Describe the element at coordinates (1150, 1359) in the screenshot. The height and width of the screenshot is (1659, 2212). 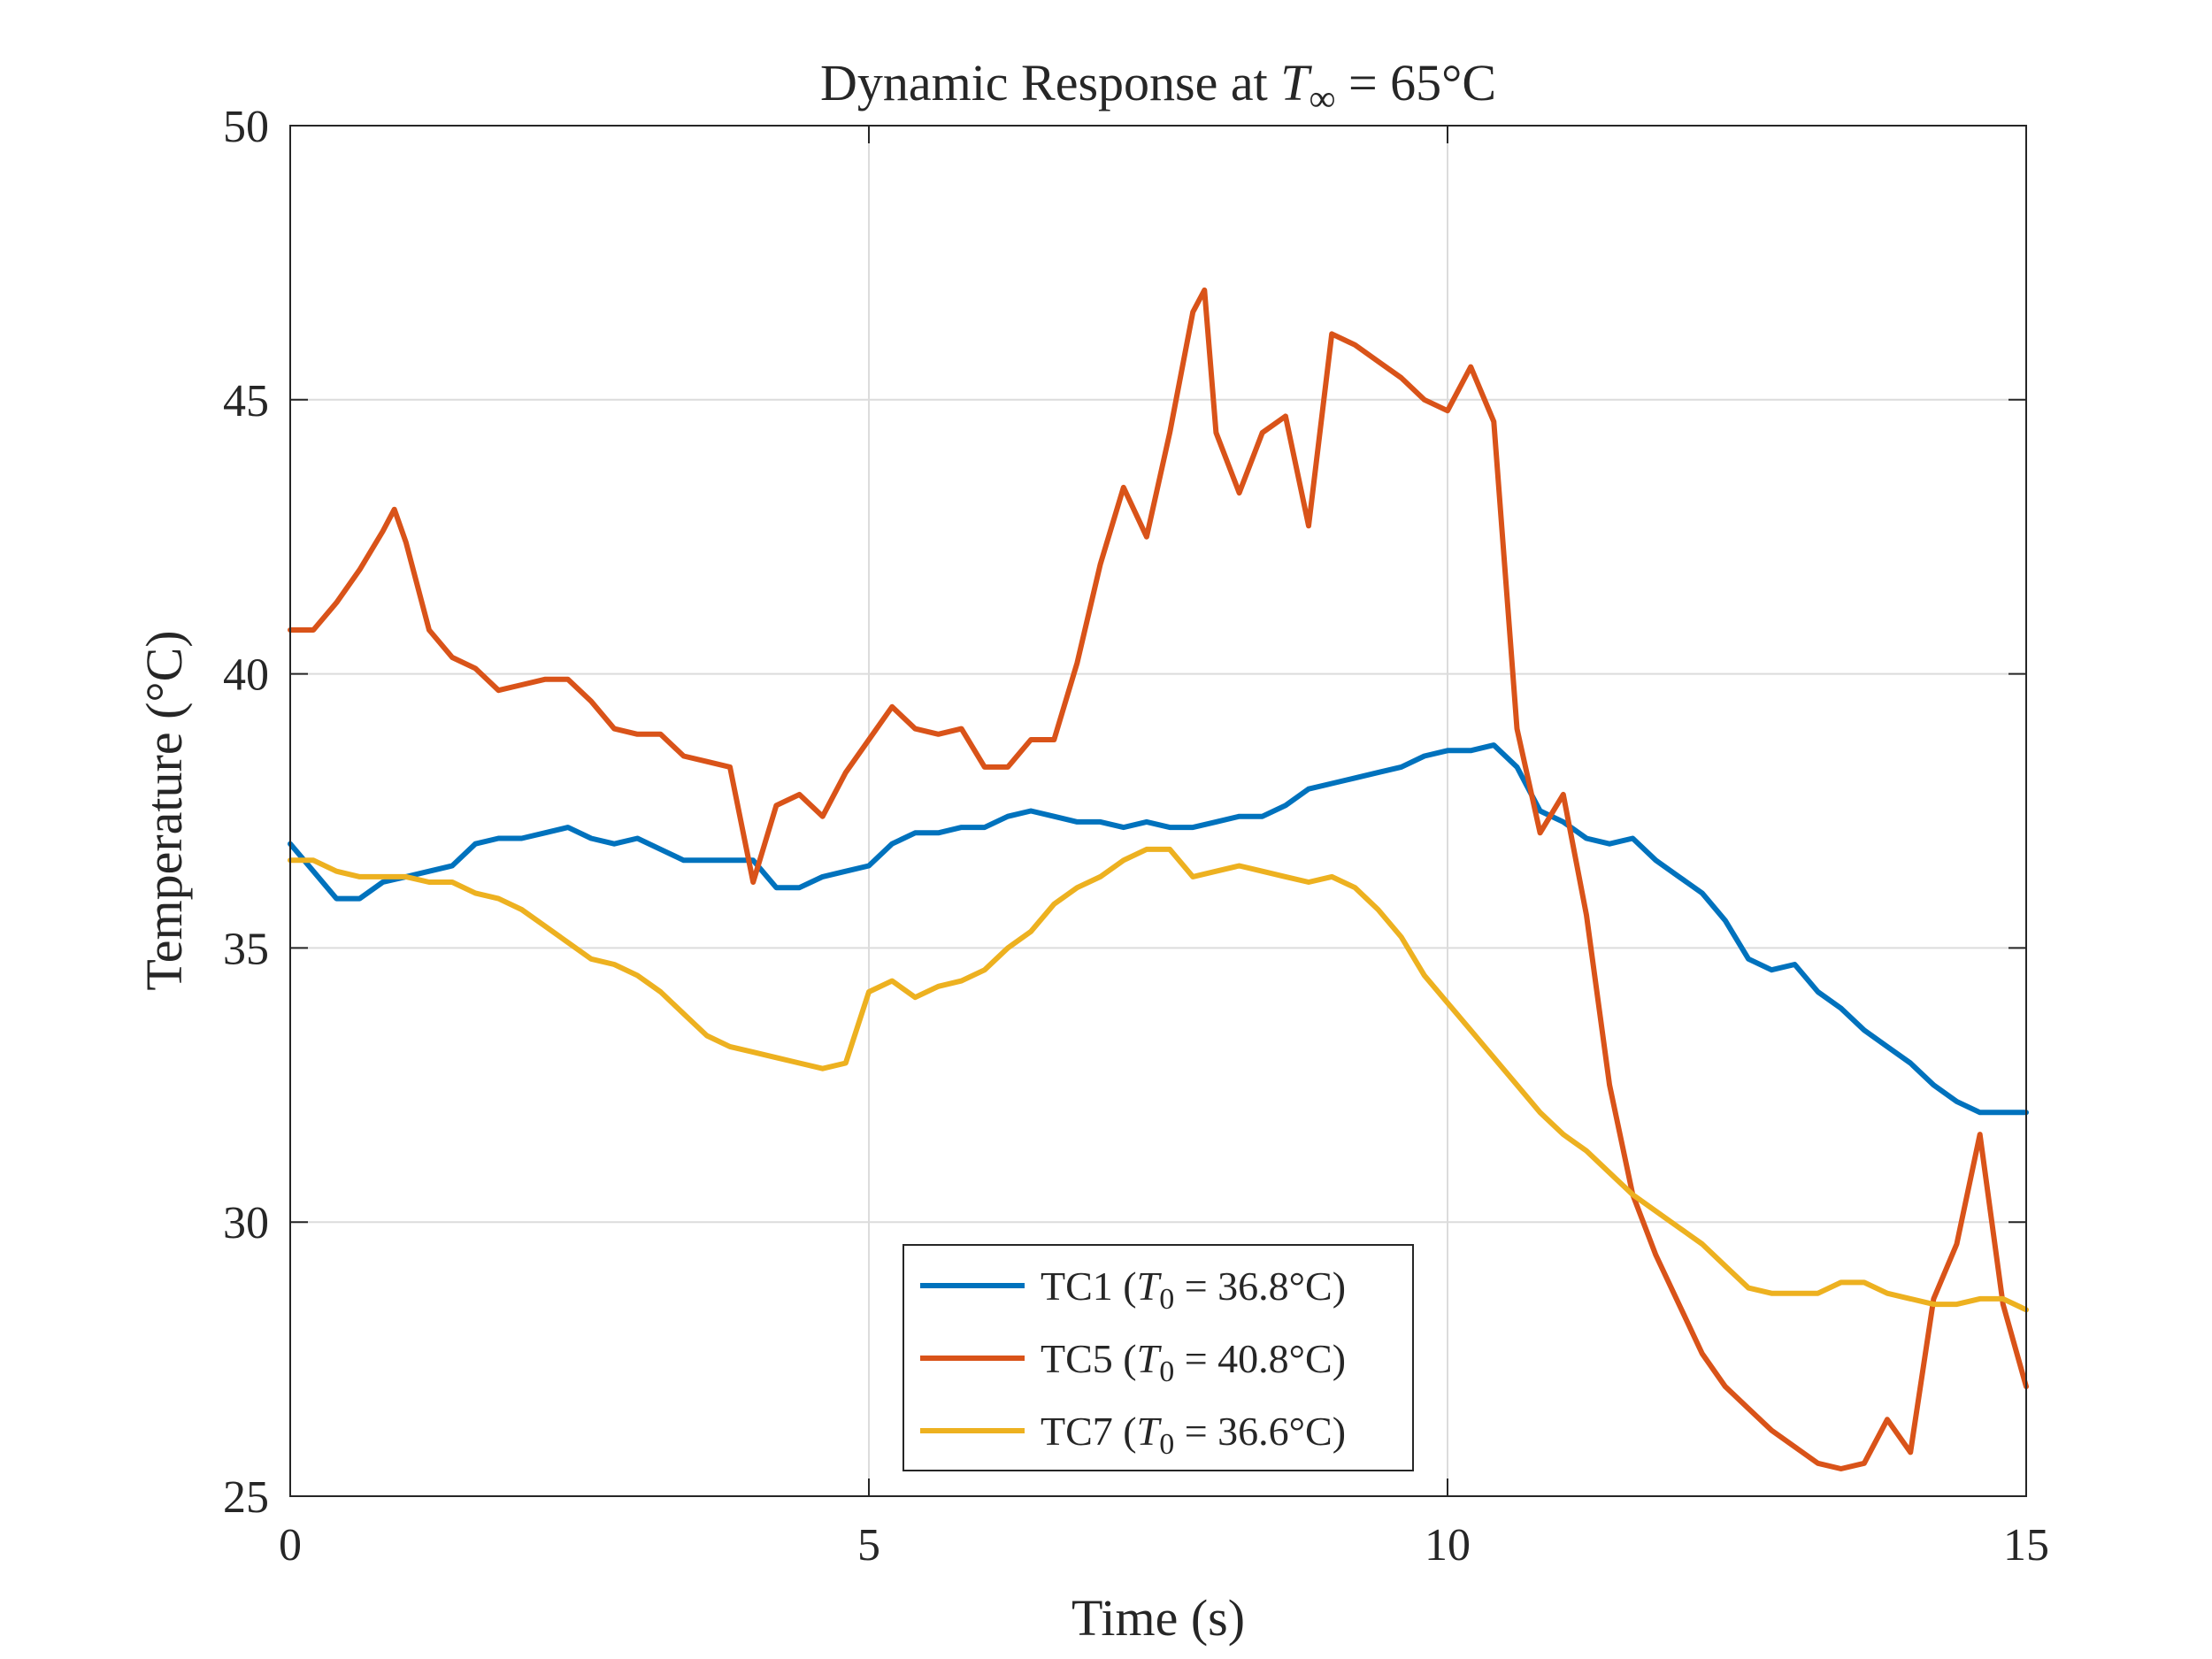
I see `legend-symbol-tc5: T` at that location.